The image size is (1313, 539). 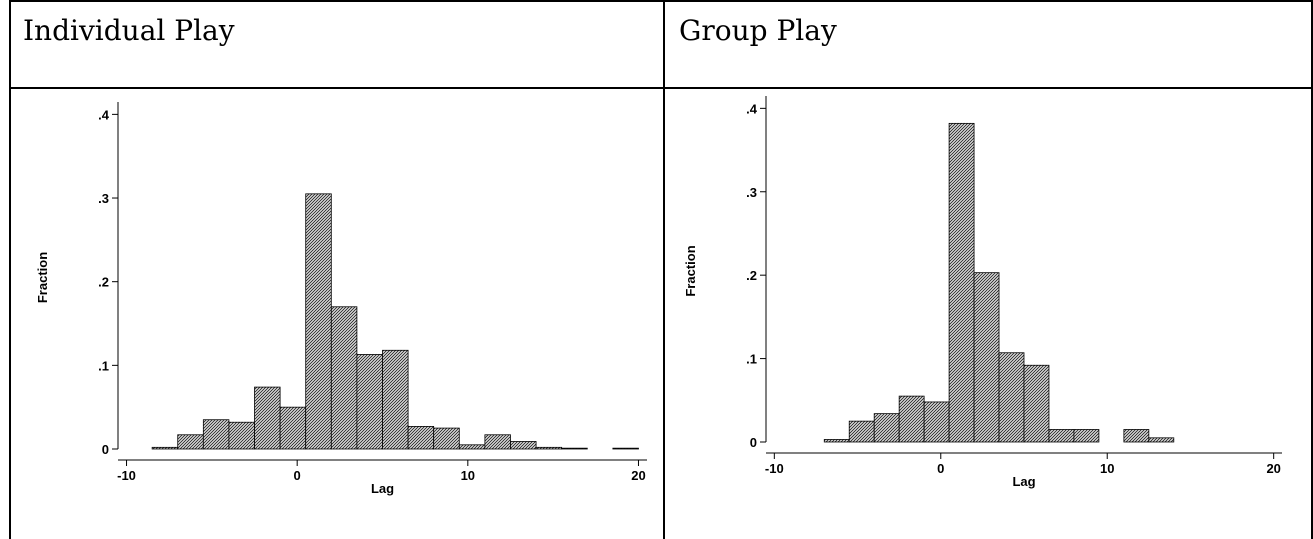 I want to click on table-border-middle, so click(x=664, y=269).